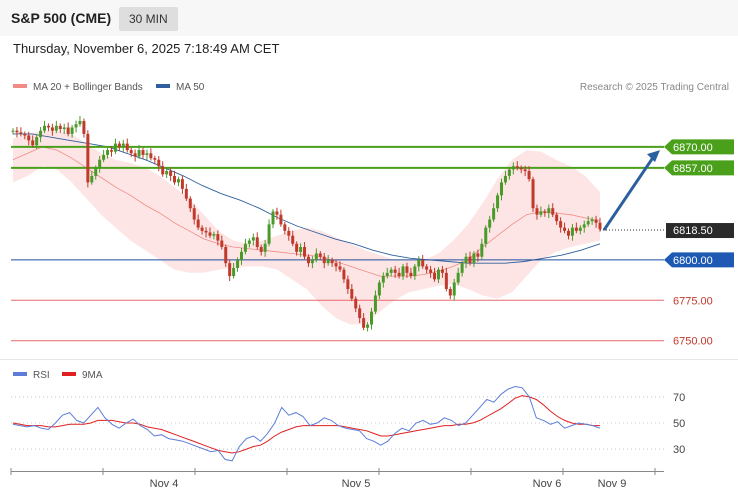 Image resolution: width=738 pixels, height=500 pixels. What do you see at coordinates (164, 484) in the screenshot?
I see `x-axis-label: Nov 4` at bounding box center [164, 484].